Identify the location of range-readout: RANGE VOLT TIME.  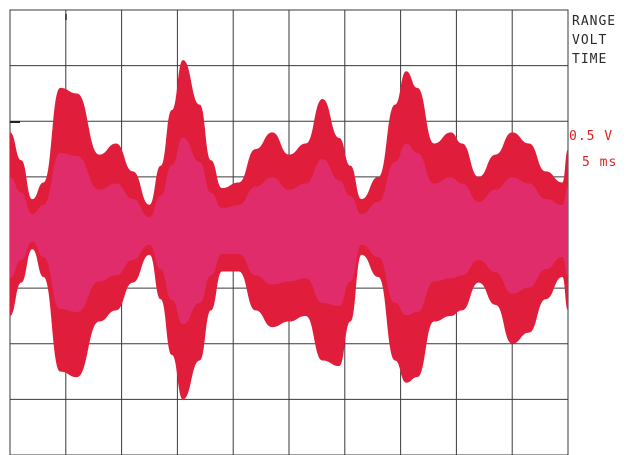
(602, 40).